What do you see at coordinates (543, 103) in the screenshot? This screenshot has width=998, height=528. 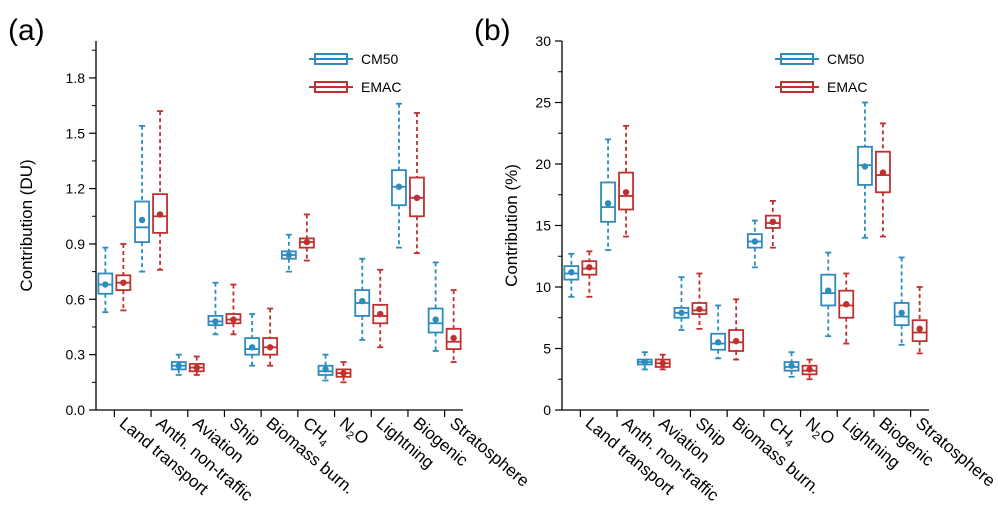 I see `y-tick-label: 25` at bounding box center [543, 103].